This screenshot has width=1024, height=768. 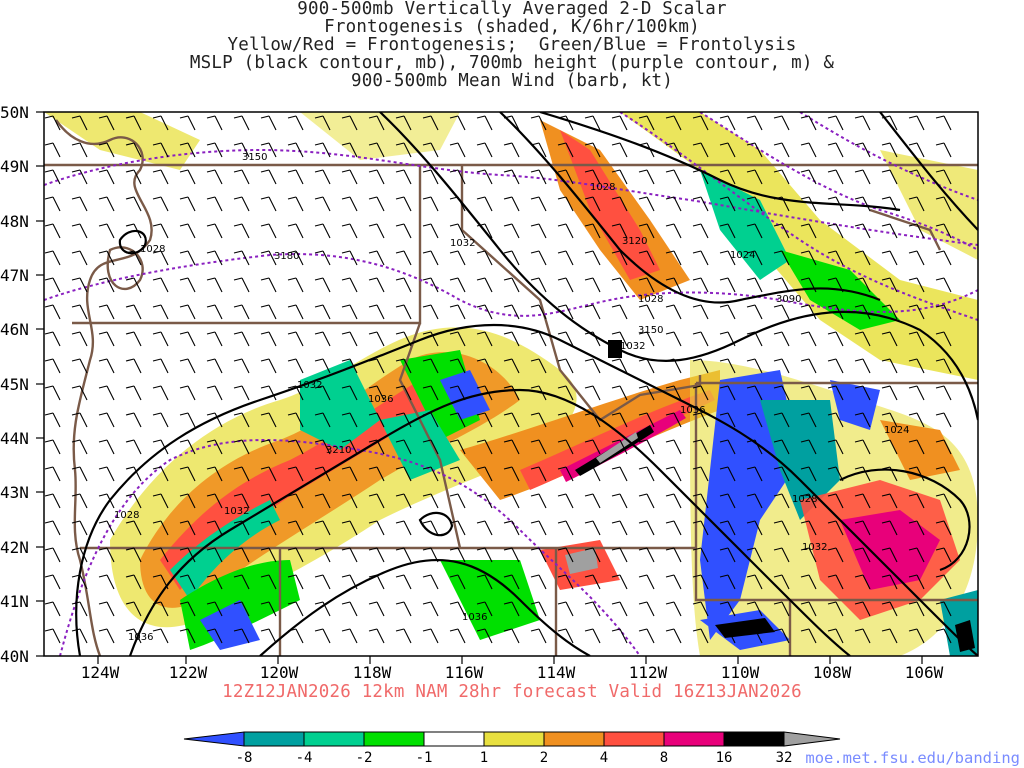 I want to click on colorbar-swatch, so click(x=274, y=739).